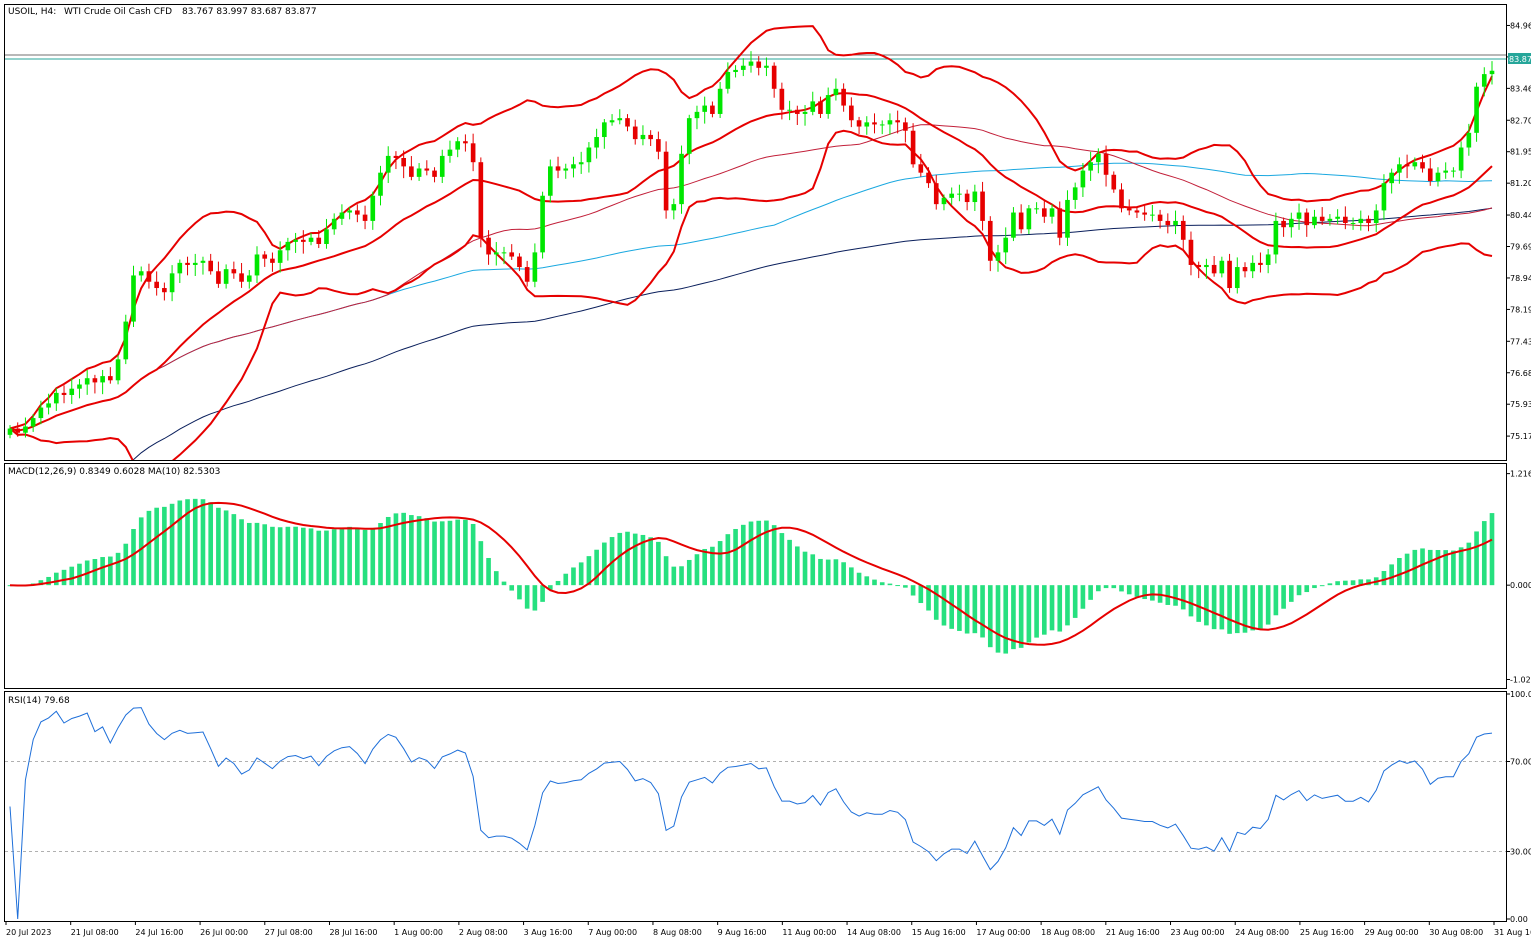 This screenshot has width=1531, height=950. I want to click on time-tick-label: 21 Aug 16:00, so click(1133, 932).